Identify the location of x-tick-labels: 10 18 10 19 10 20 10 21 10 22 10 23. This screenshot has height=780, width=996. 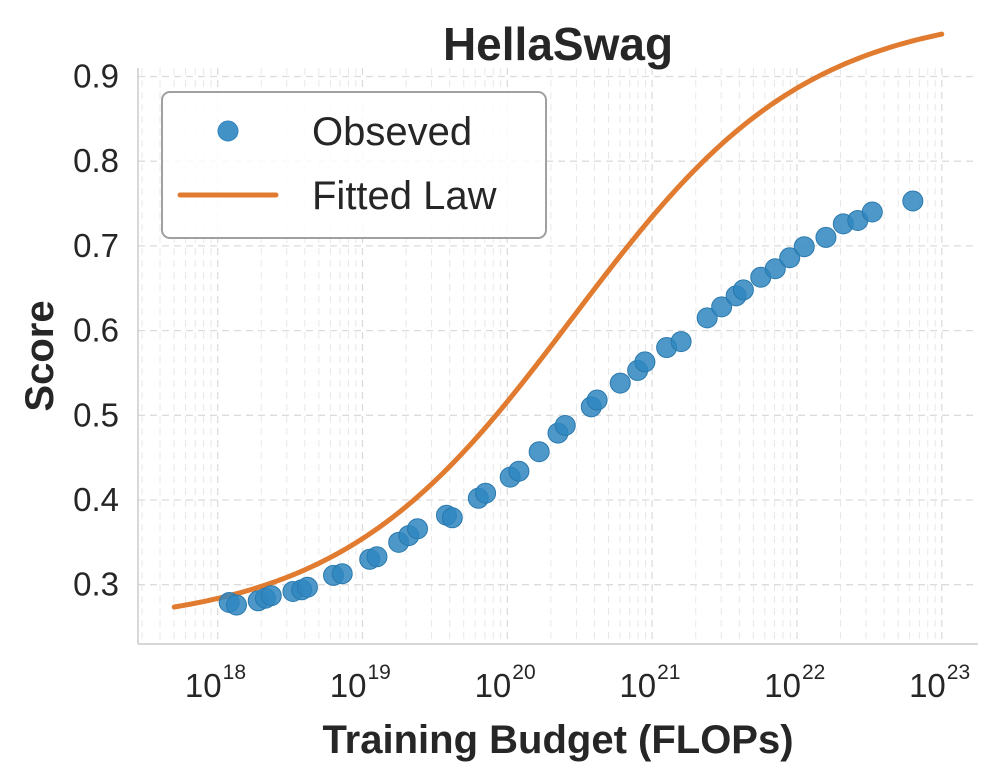
(577, 682).